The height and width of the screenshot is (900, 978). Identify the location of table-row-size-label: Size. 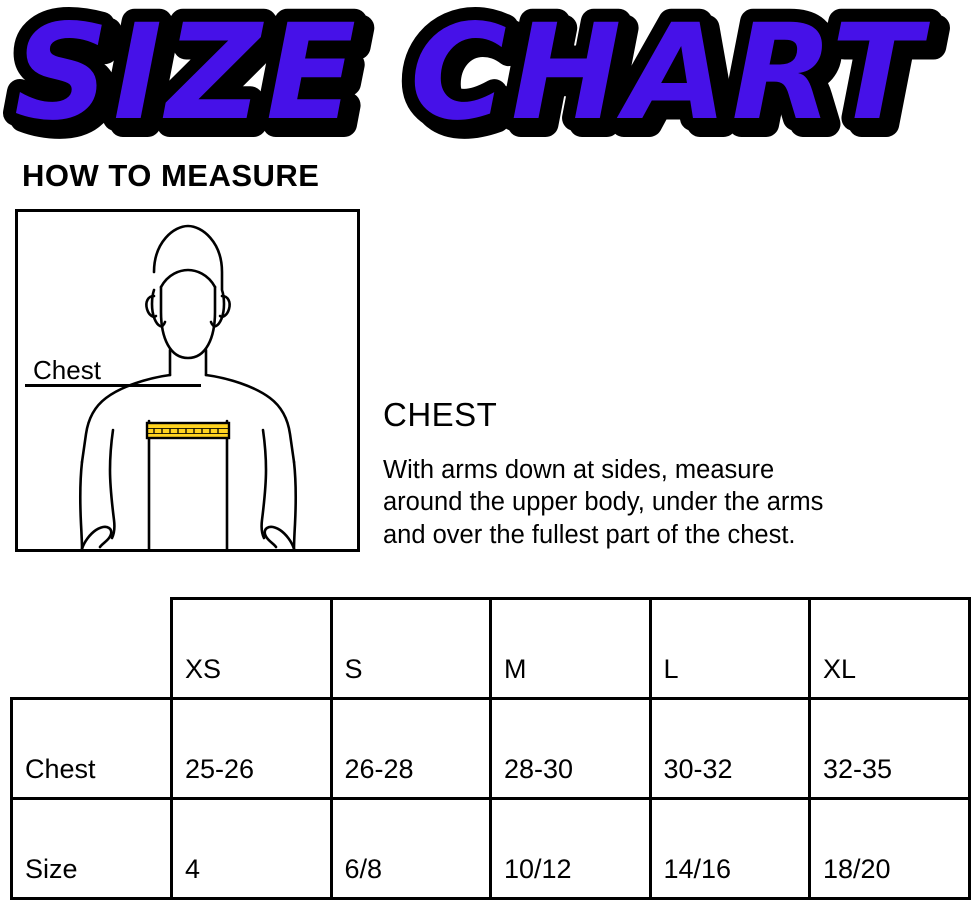
(91, 848).